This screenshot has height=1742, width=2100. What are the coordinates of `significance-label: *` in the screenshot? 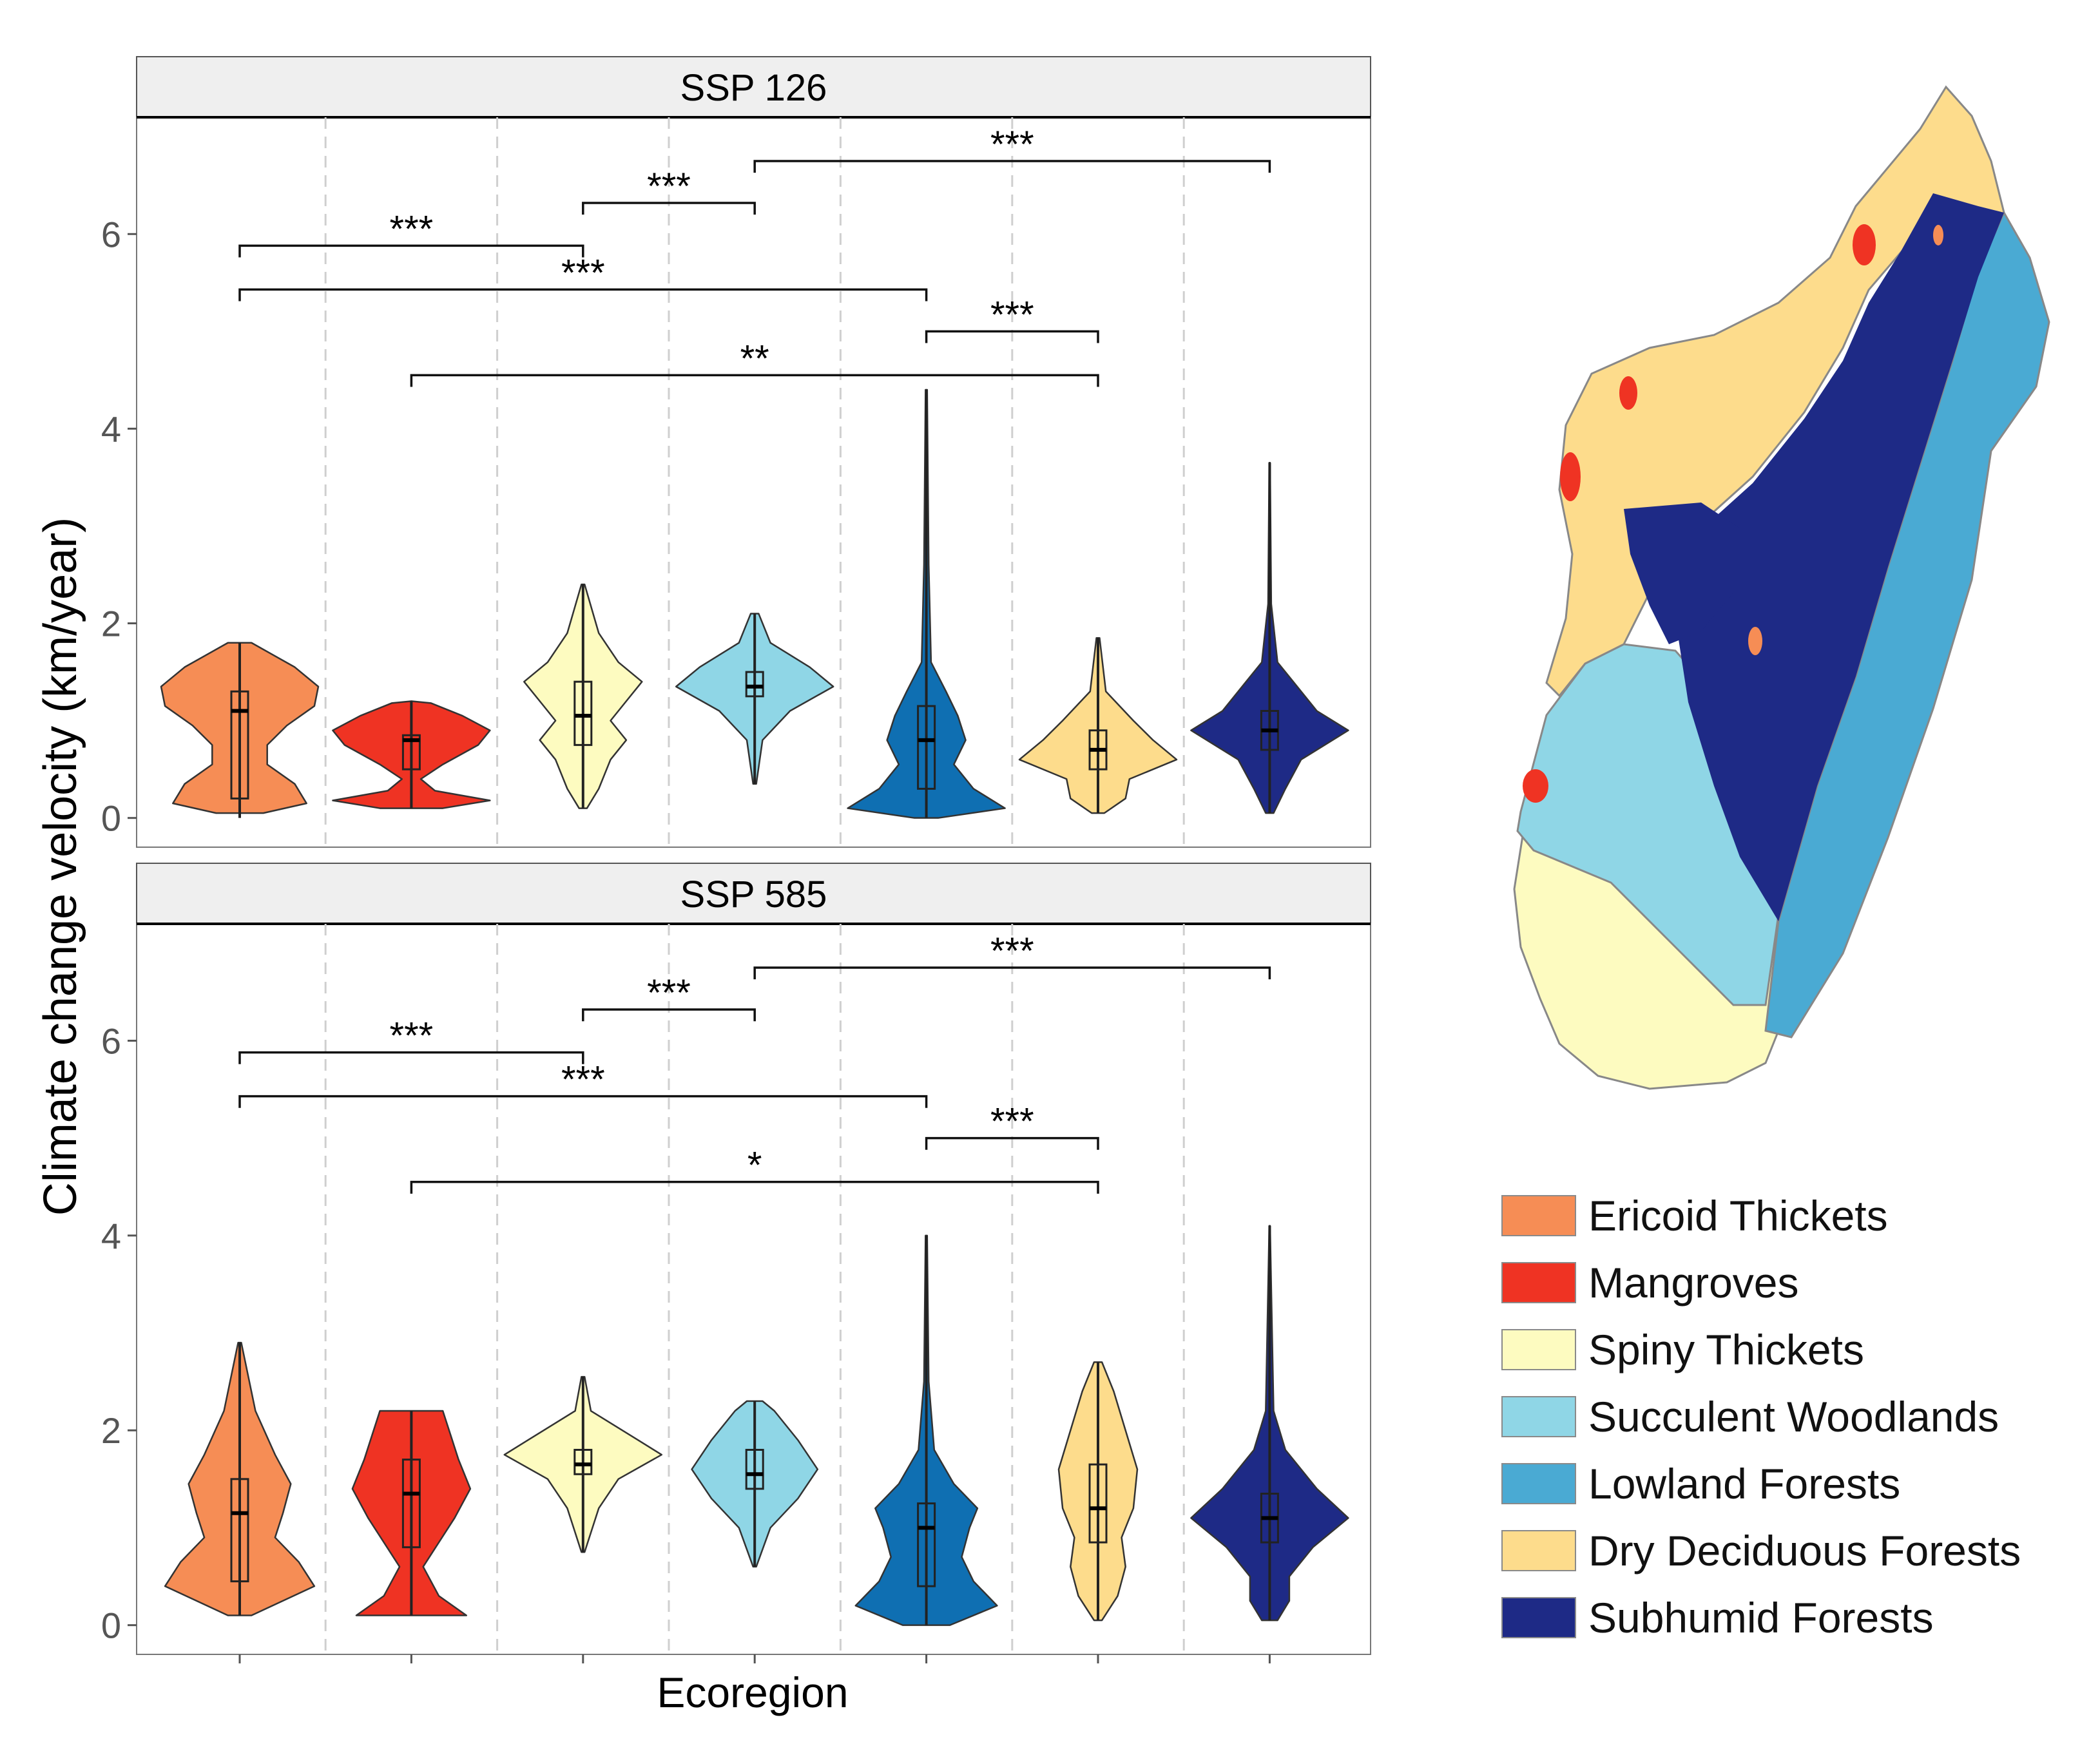 It's located at (754, 1166).